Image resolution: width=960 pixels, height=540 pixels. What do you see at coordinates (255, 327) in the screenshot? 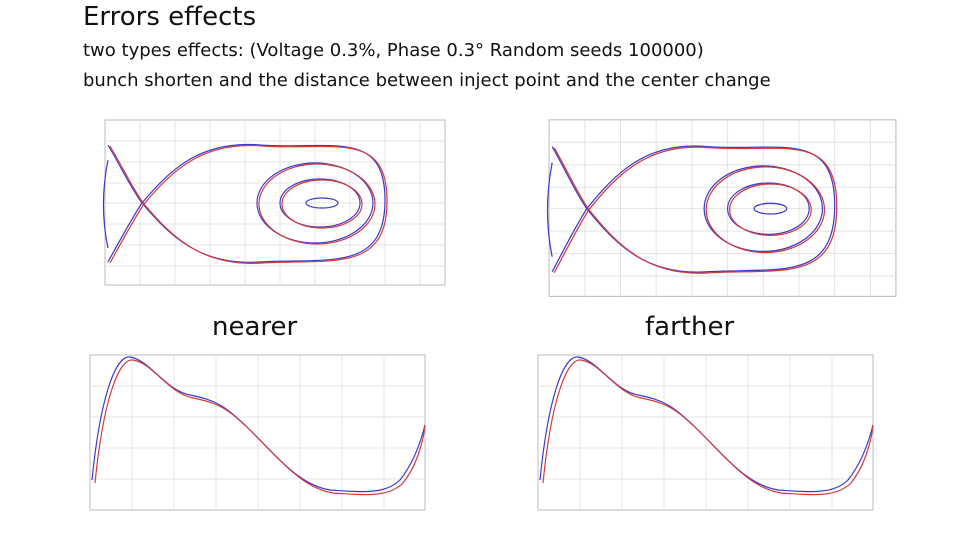
I see `panel-label: nearer` at bounding box center [255, 327].